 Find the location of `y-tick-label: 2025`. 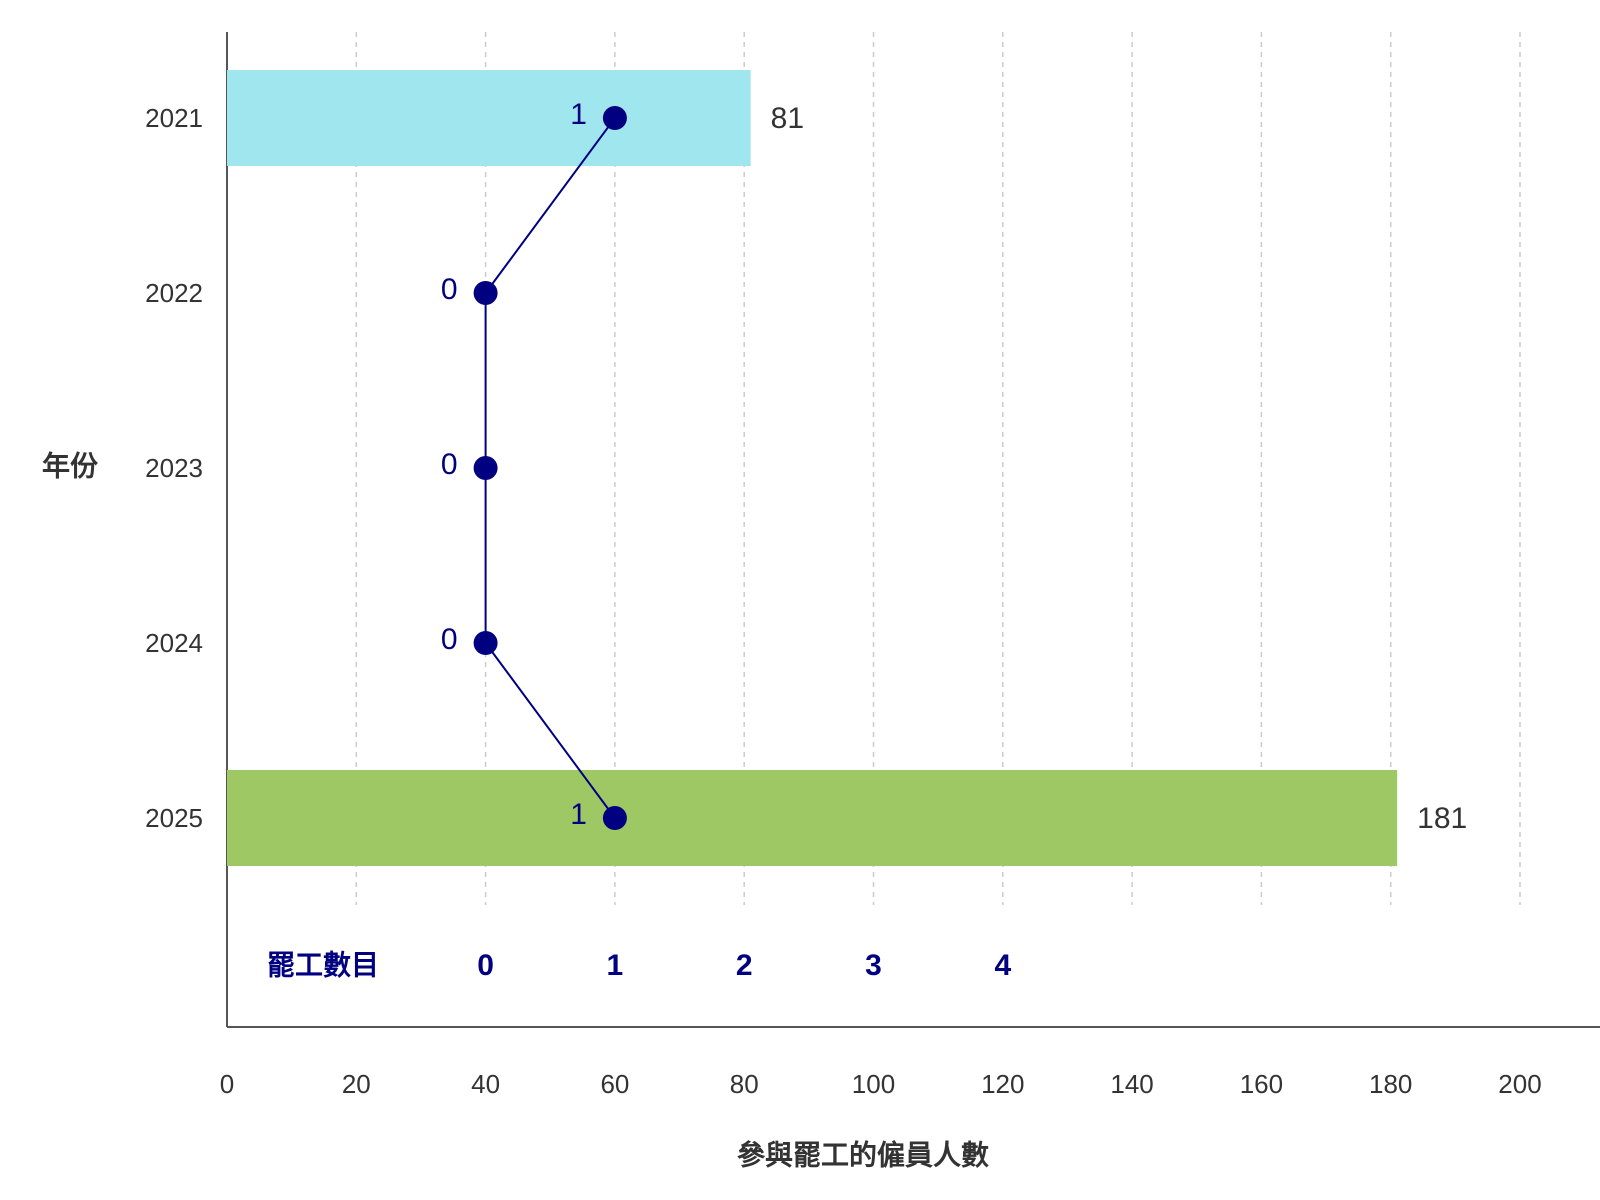

y-tick-label: 2025 is located at coordinates (174, 818).